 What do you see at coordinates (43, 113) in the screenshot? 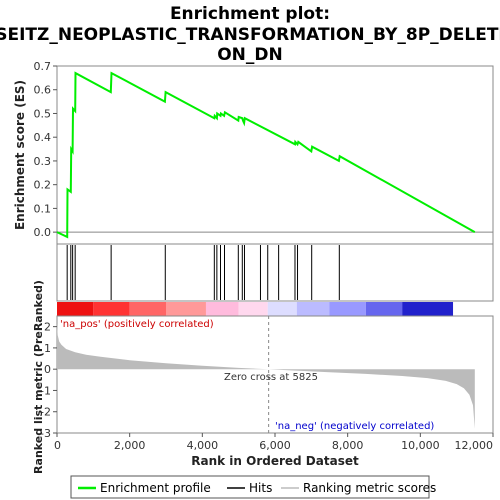
I see `es-y-tick-label: 0.5` at bounding box center [43, 113].